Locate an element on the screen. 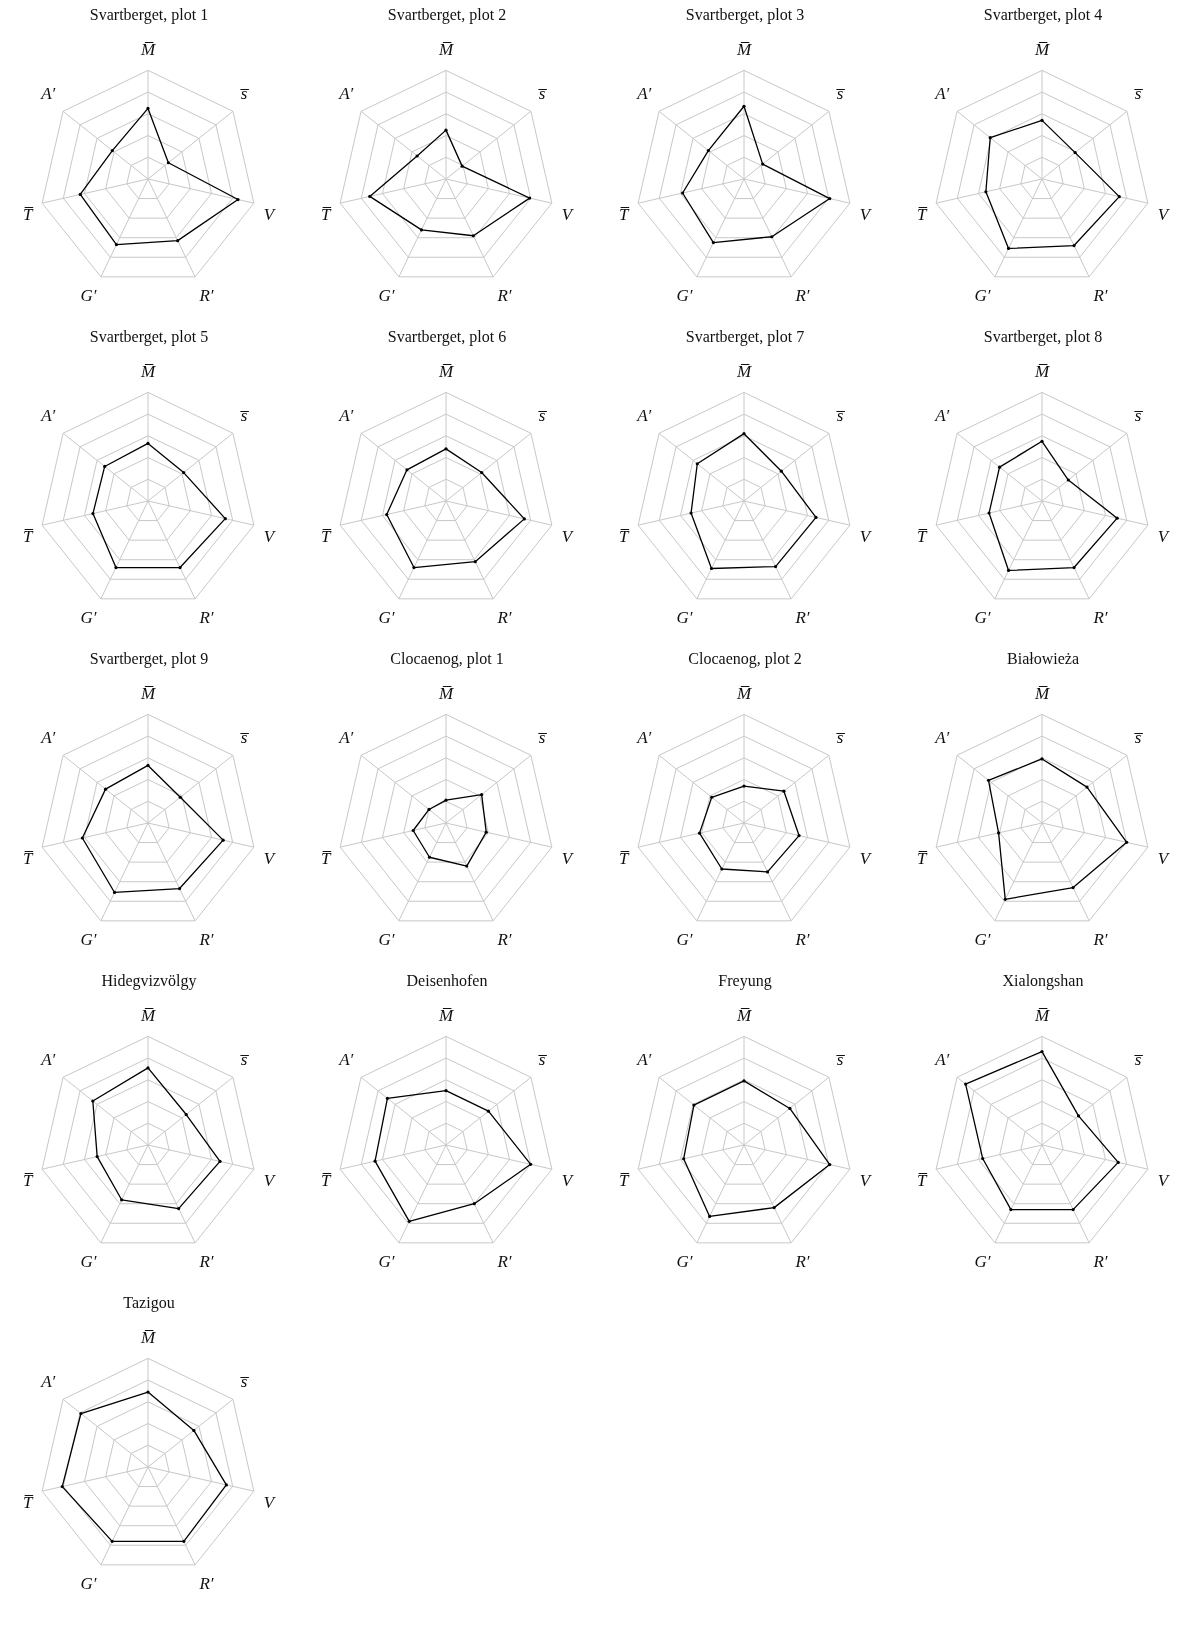 The width and height of the screenshot is (1192, 1635). chart-title: Svartberget, plot 5 is located at coordinates (149, 337).